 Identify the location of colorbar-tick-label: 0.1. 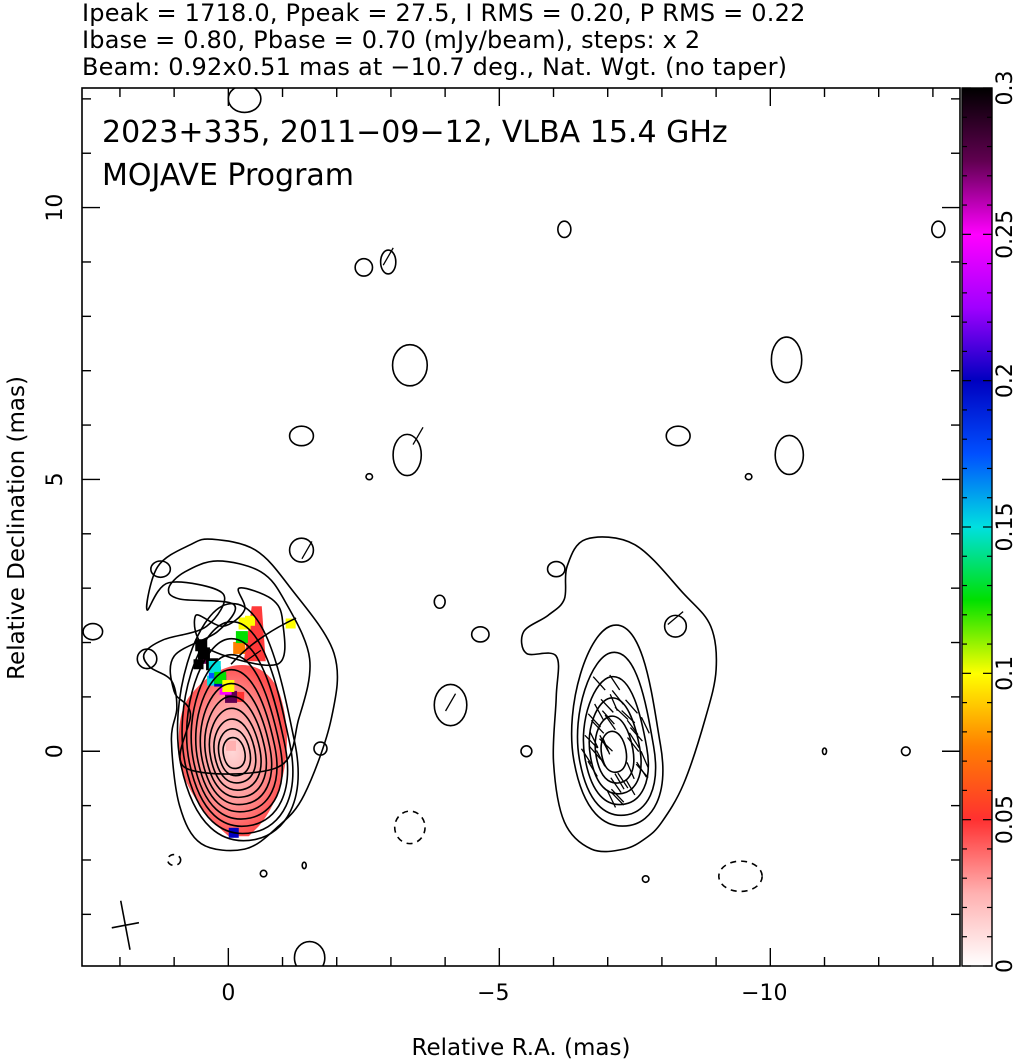
(1005, 673).